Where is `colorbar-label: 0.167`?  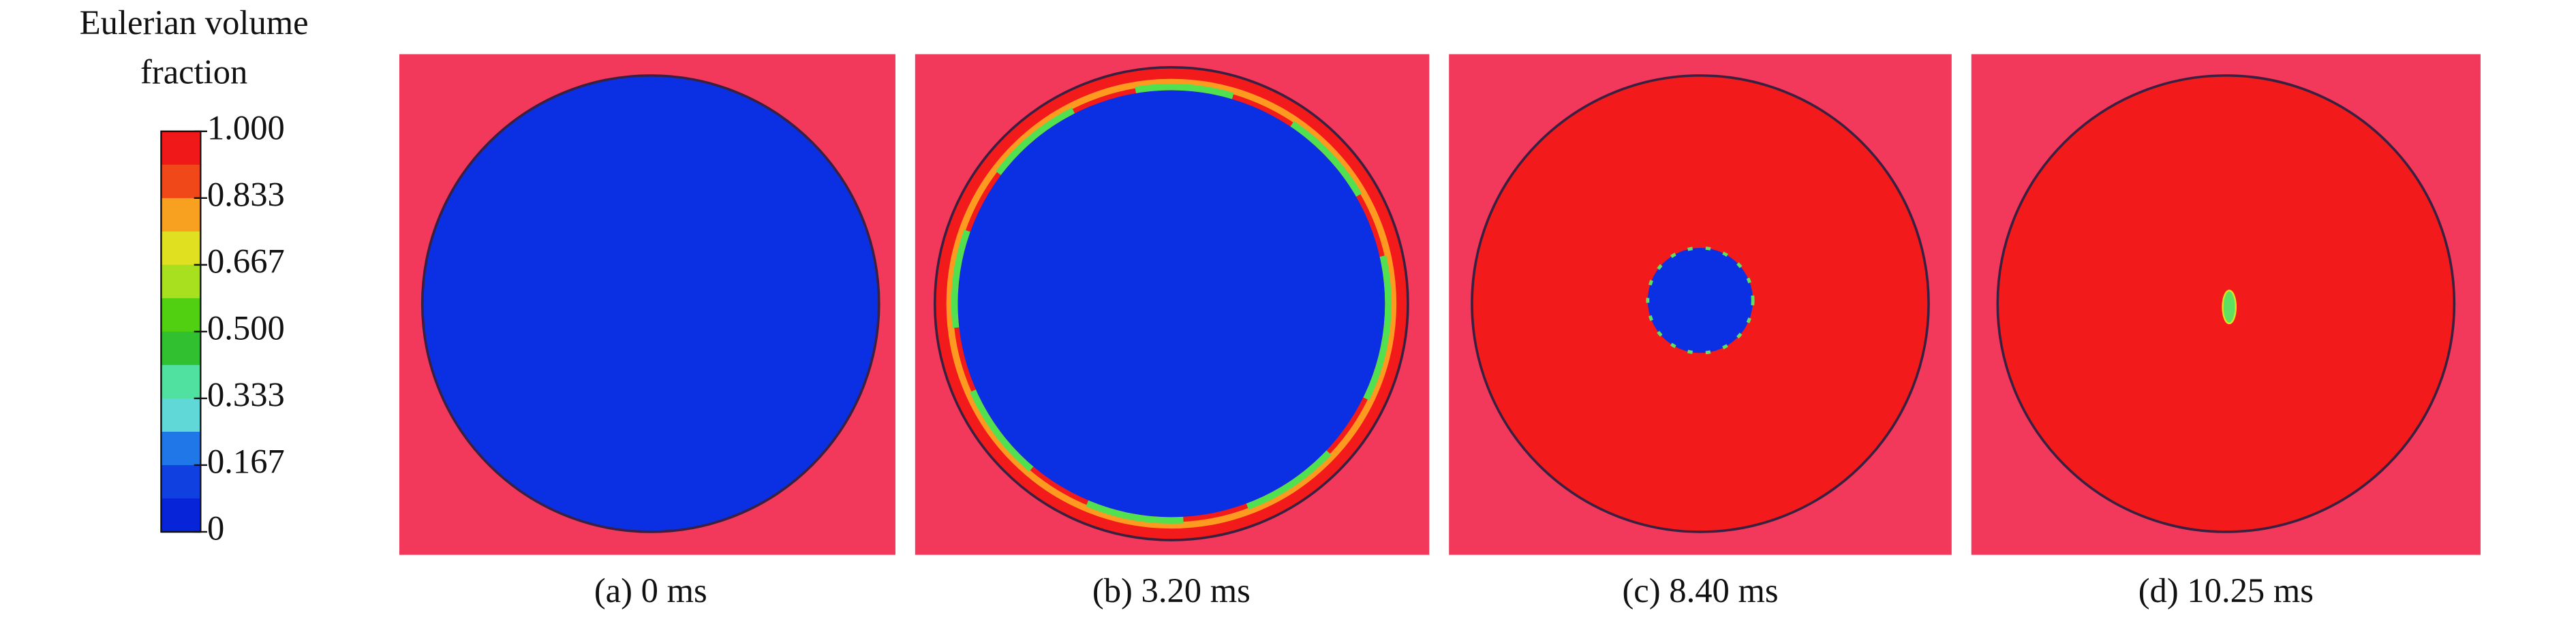 colorbar-label: 0.167 is located at coordinates (246, 462).